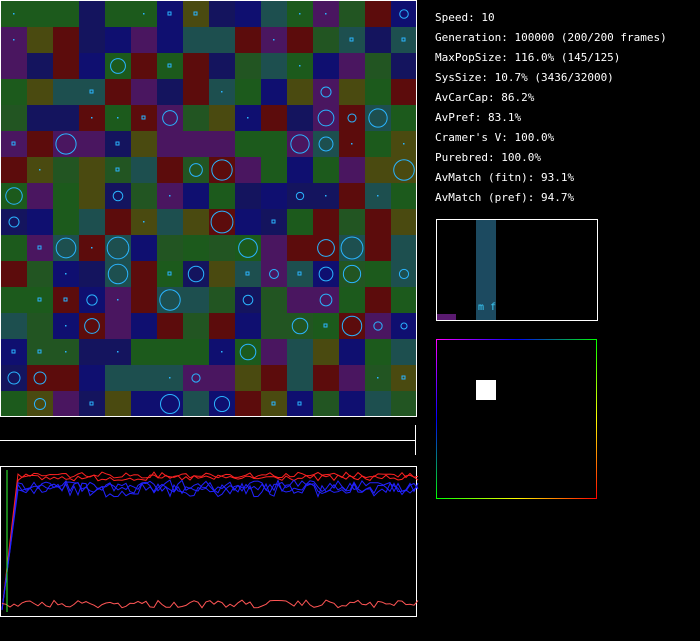 This screenshot has height=641, width=700. I want to click on history-line, so click(210, 546).